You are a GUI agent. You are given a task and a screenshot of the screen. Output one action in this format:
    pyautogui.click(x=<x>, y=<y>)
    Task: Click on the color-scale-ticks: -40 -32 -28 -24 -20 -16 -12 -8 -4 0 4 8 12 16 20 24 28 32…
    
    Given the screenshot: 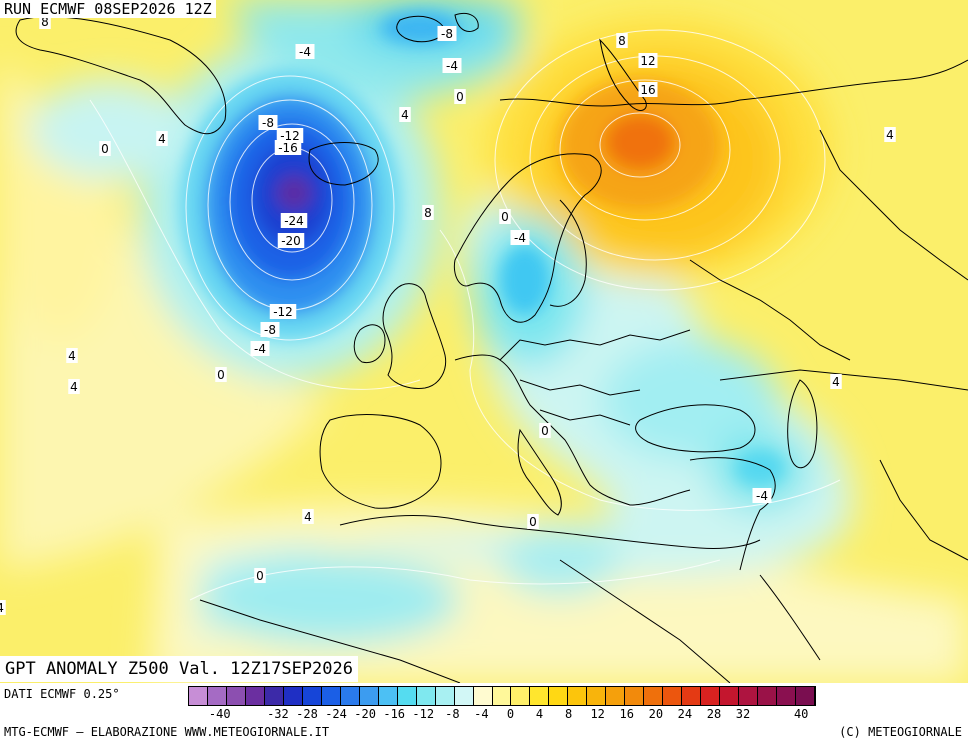 What is the action you would take?
    pyautogui.click(x=577, y=715)
    